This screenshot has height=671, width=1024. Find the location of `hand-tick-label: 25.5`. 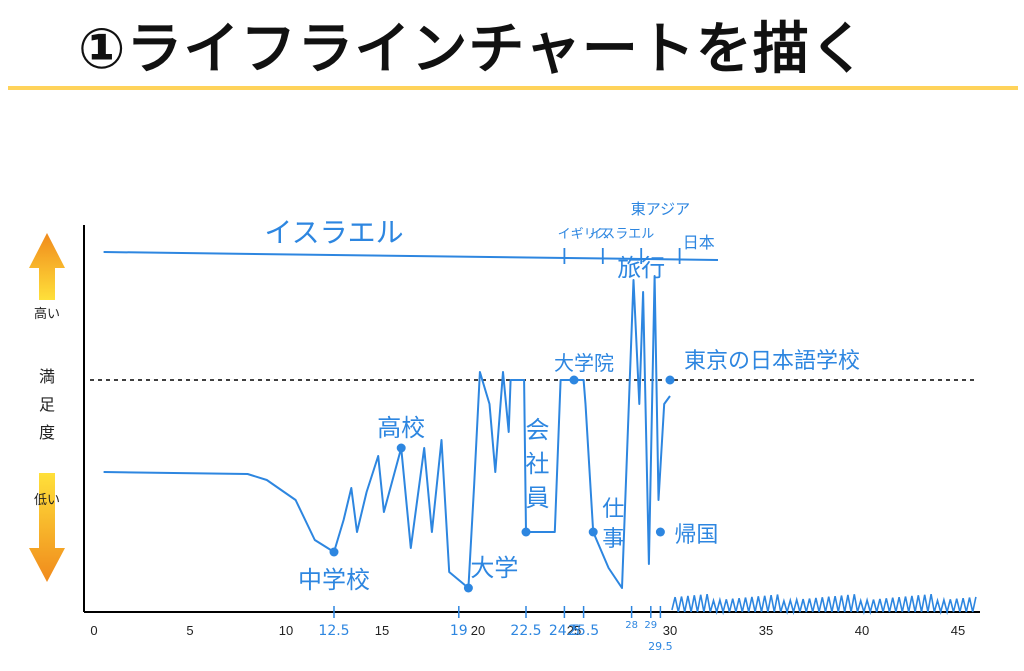

hand-tick-label: 25.5 is located at coordinates (583, 631).